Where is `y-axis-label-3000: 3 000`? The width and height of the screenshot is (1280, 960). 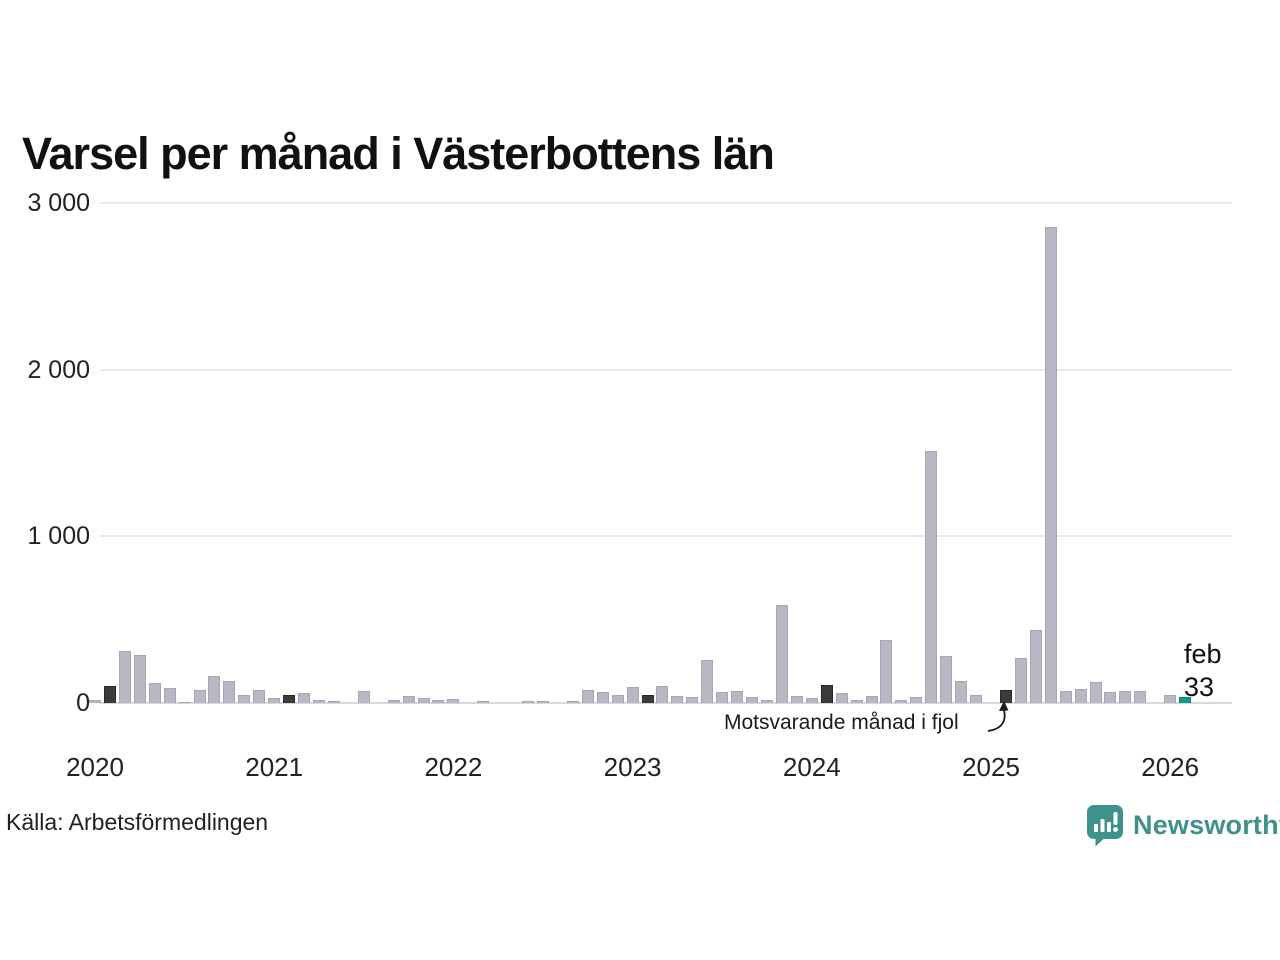 y-axis-label-3000: 3 000 is located at coordinates (58, 203).